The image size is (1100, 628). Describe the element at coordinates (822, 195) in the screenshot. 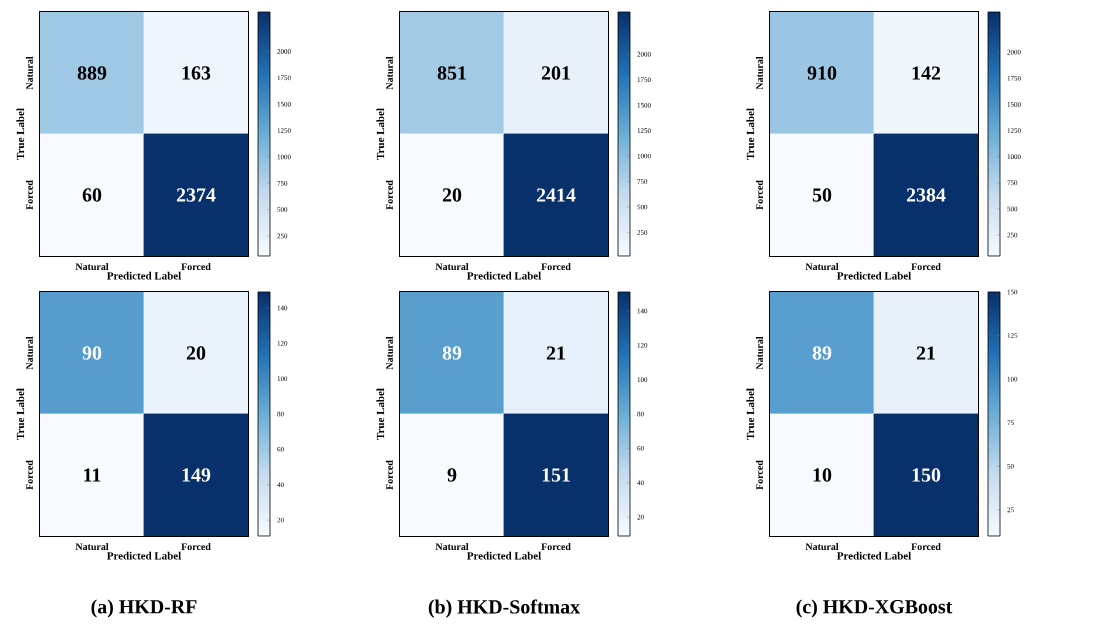

I see `data-label: 50` at that location.